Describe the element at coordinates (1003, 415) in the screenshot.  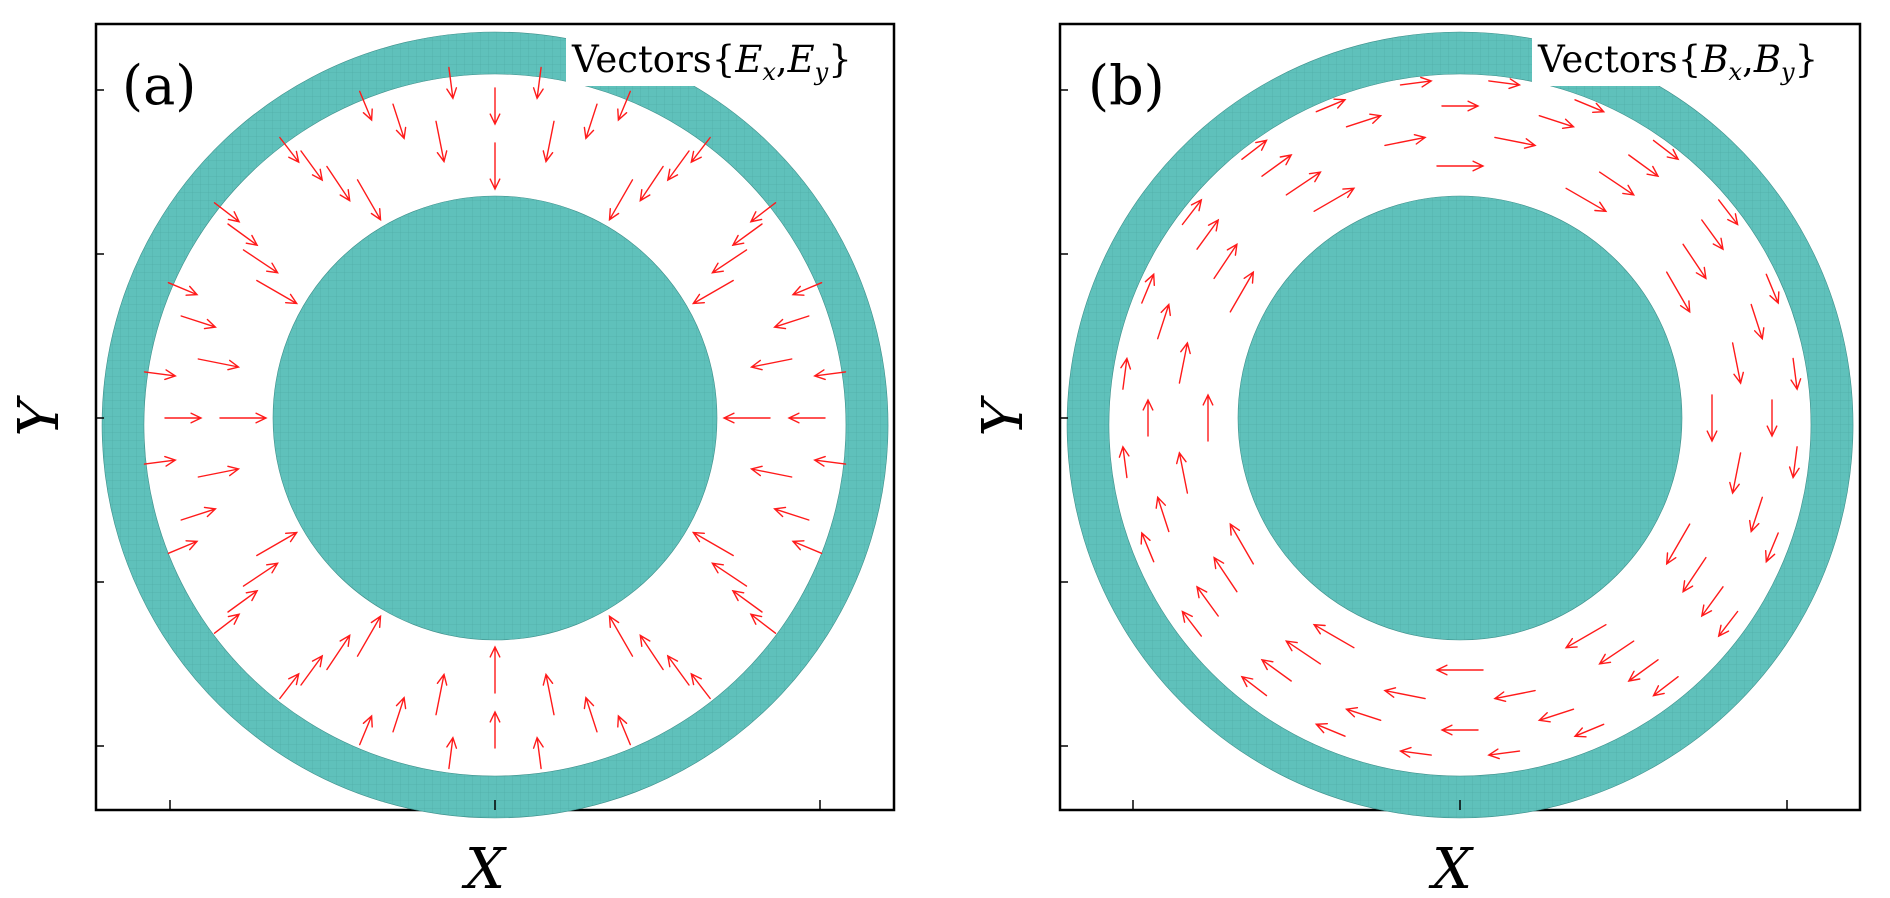
I see `panel-b-y-axis-label: Y` at that location.